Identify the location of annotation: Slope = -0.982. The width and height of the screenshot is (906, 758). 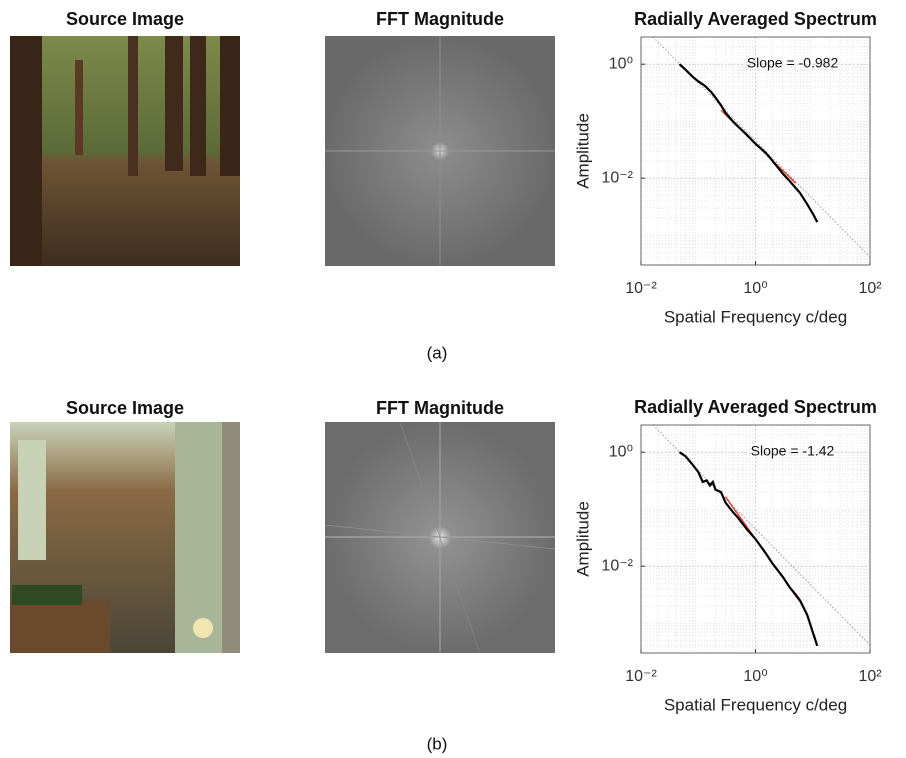
(793, 63).